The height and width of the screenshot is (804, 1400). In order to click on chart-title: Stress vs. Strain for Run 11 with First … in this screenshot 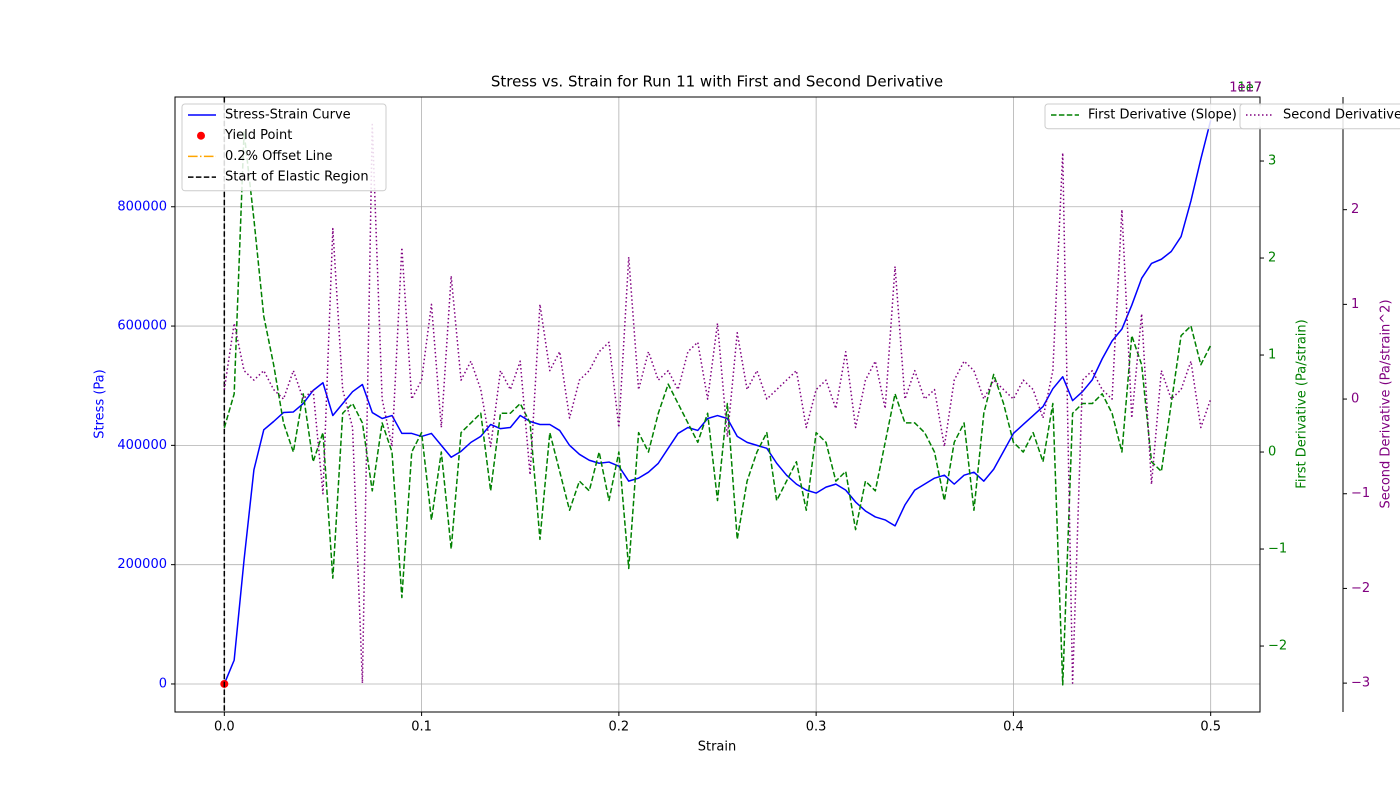, I will do `click(717, 82)`.